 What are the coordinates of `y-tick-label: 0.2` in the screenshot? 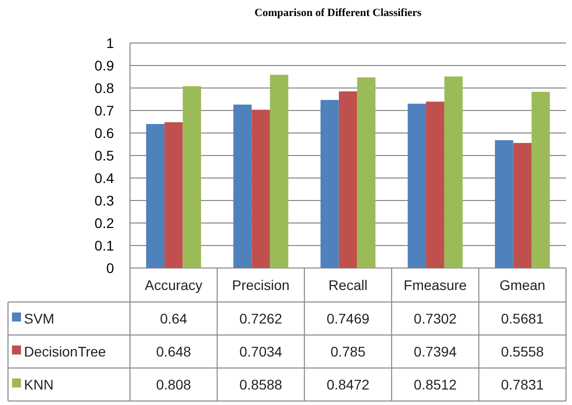 It's located at (104, 222).